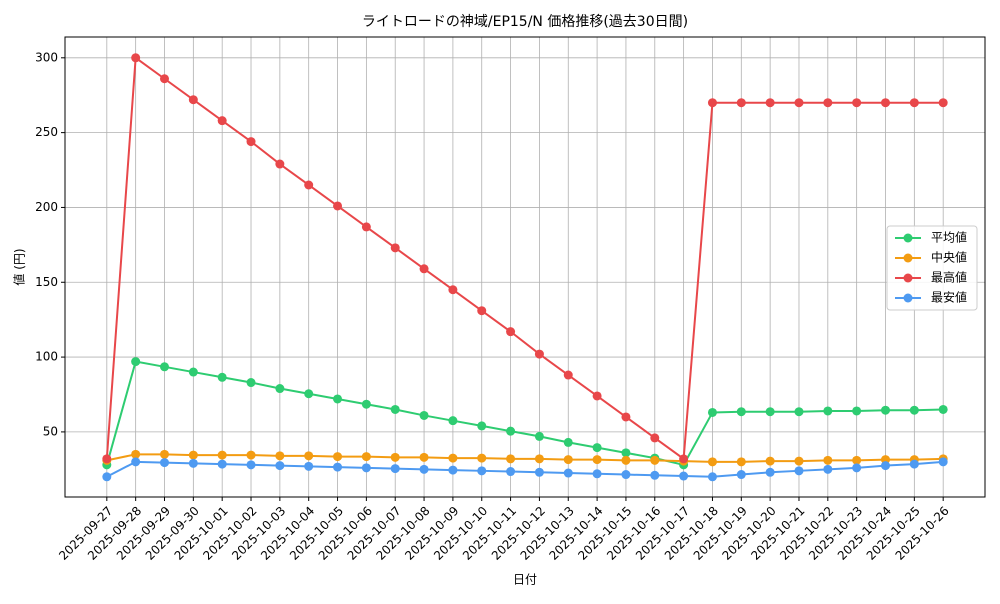 The height and width of the screenshot is (604, 1000). What do you see at coordinates (525, 580) in the screenshot?
I see `x-axis-label: 日付` at bounding box center [525, 580].